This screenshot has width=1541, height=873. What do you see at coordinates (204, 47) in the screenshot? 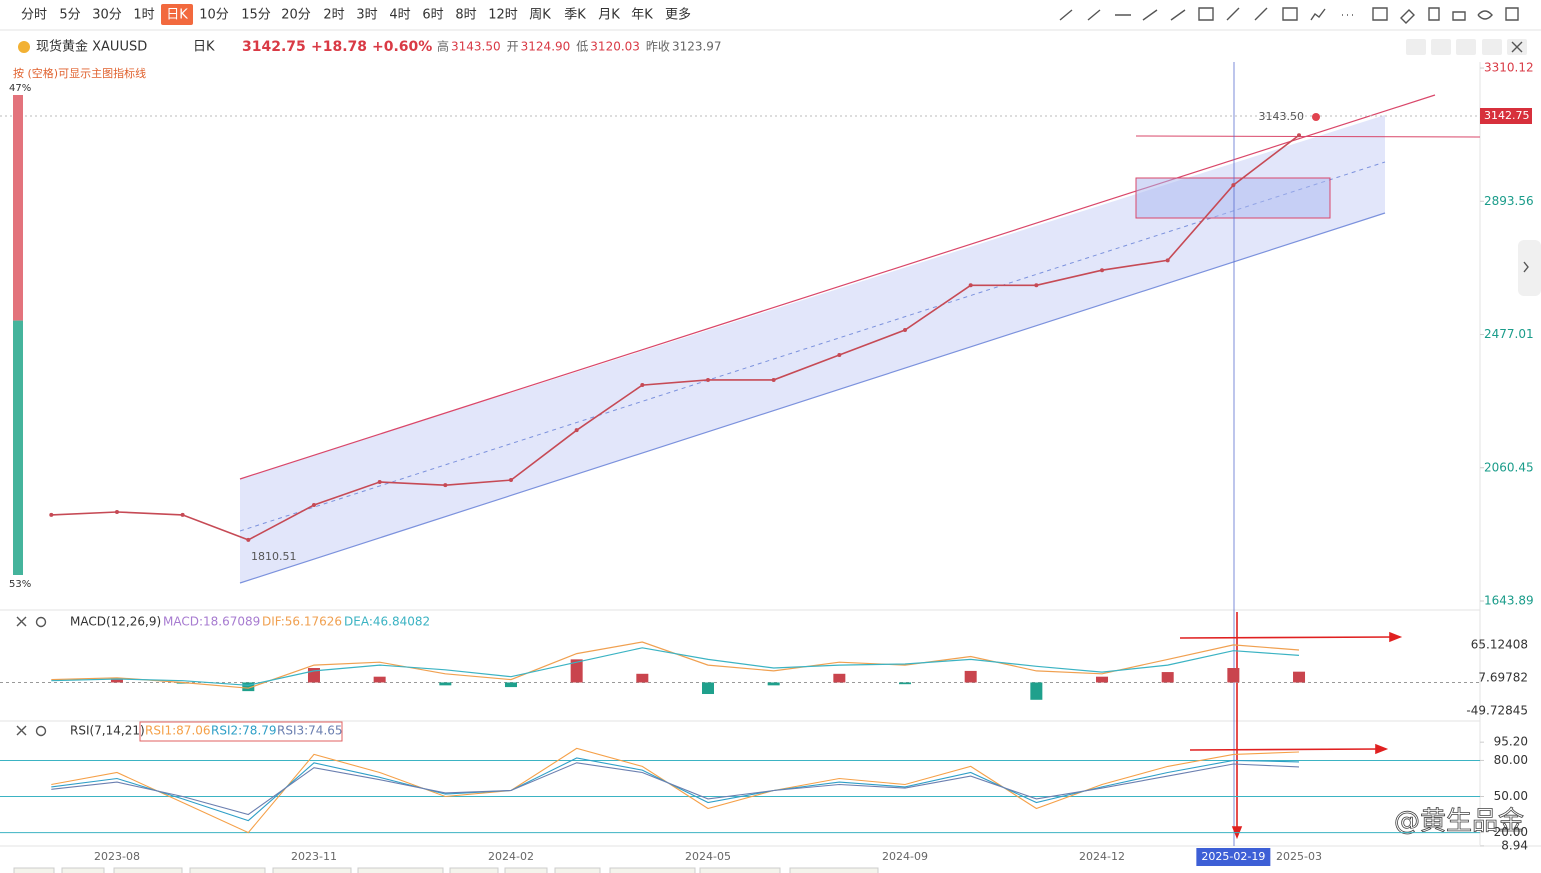
I see `period: 日K` at bounding box center [204, 47].